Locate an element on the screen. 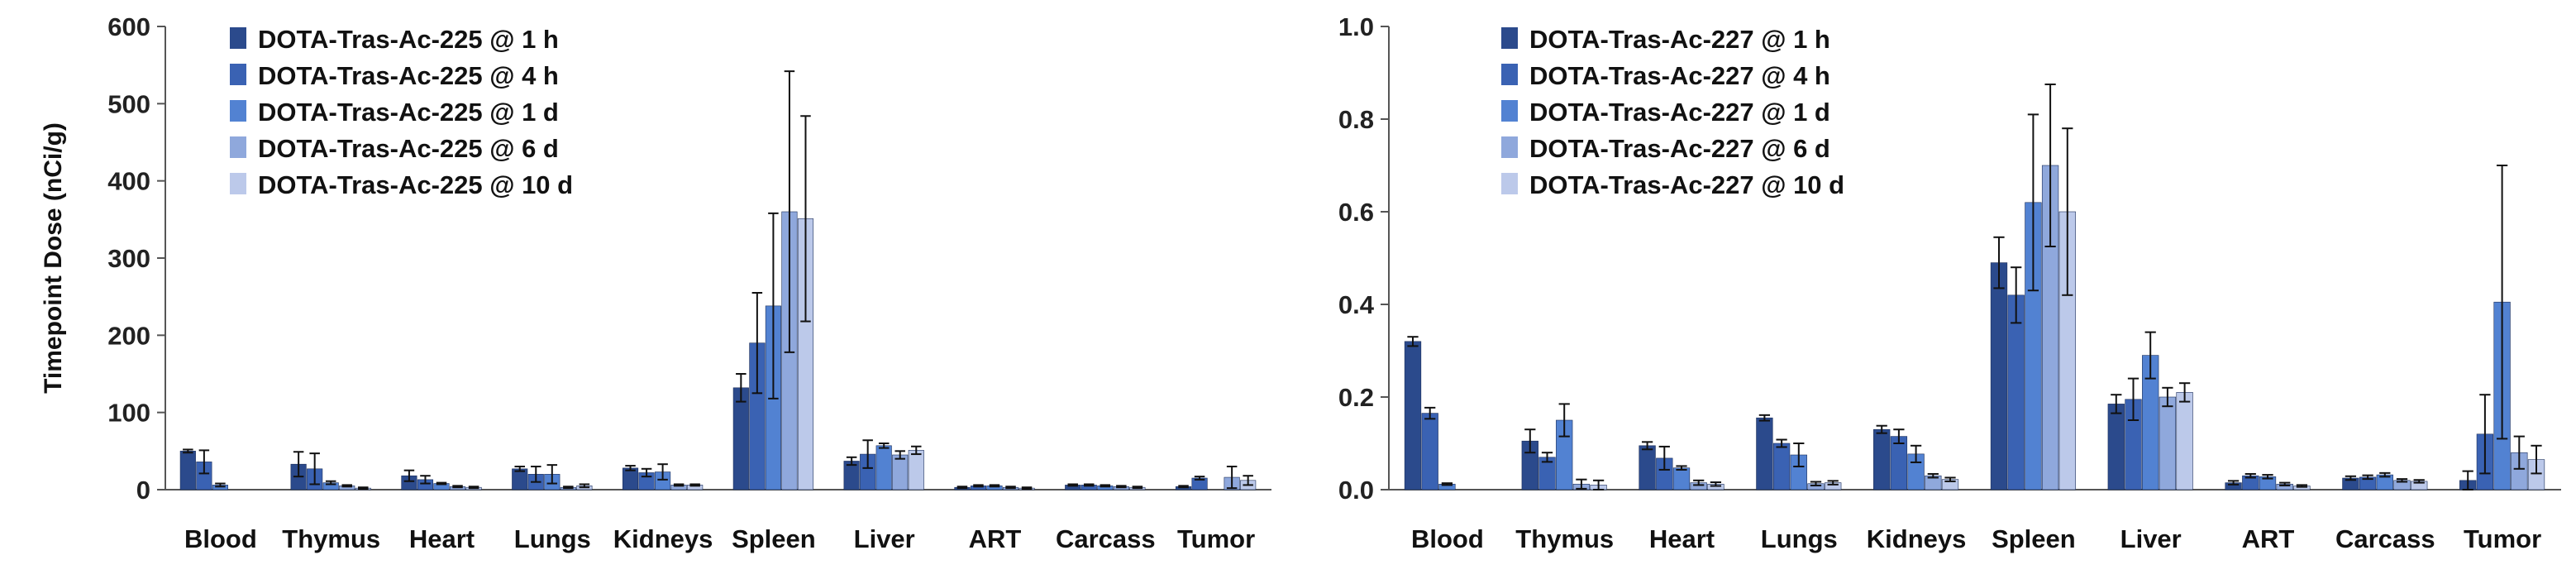 The height and width of the screenshot is (579, 2576). legend-label-4: DOTA-Tras-Ac-227 @ 6 d is located at coordinates (1679, 148).